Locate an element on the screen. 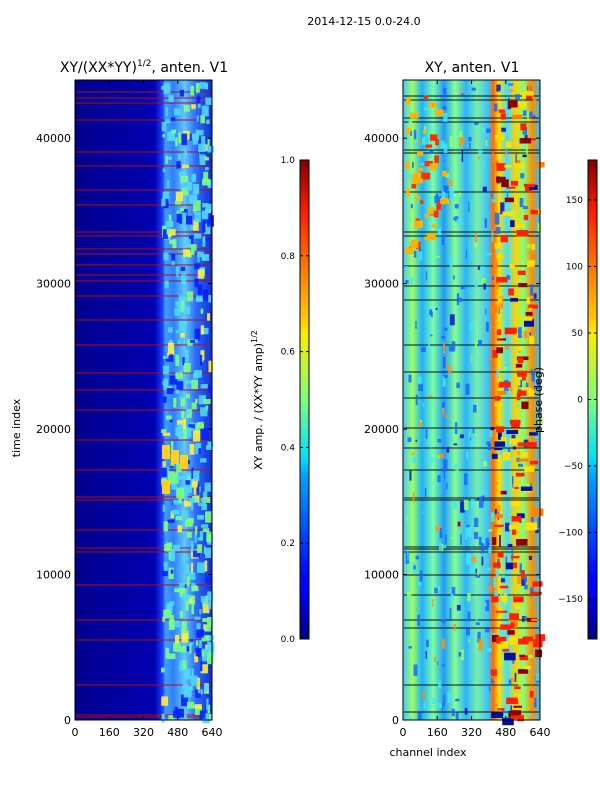 This screenshot has height=800, width=600. phase-colorbar-tick-label: 50 is located at coordinates (578, 334).